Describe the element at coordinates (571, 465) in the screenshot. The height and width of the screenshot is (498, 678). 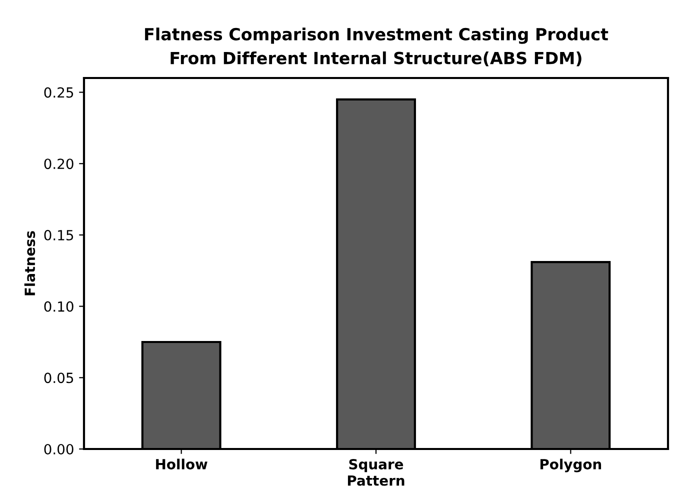
I see `x-tick-label: Polygon` at that location.